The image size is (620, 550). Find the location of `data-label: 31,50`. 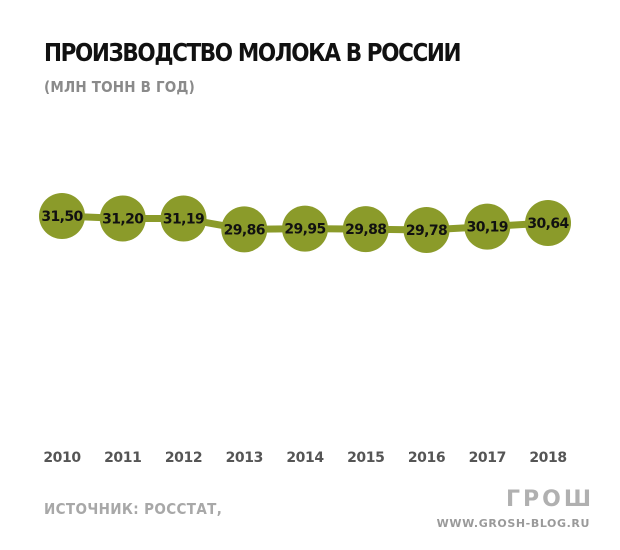

data-label: 31,50 is located at coordinates (62, 217).